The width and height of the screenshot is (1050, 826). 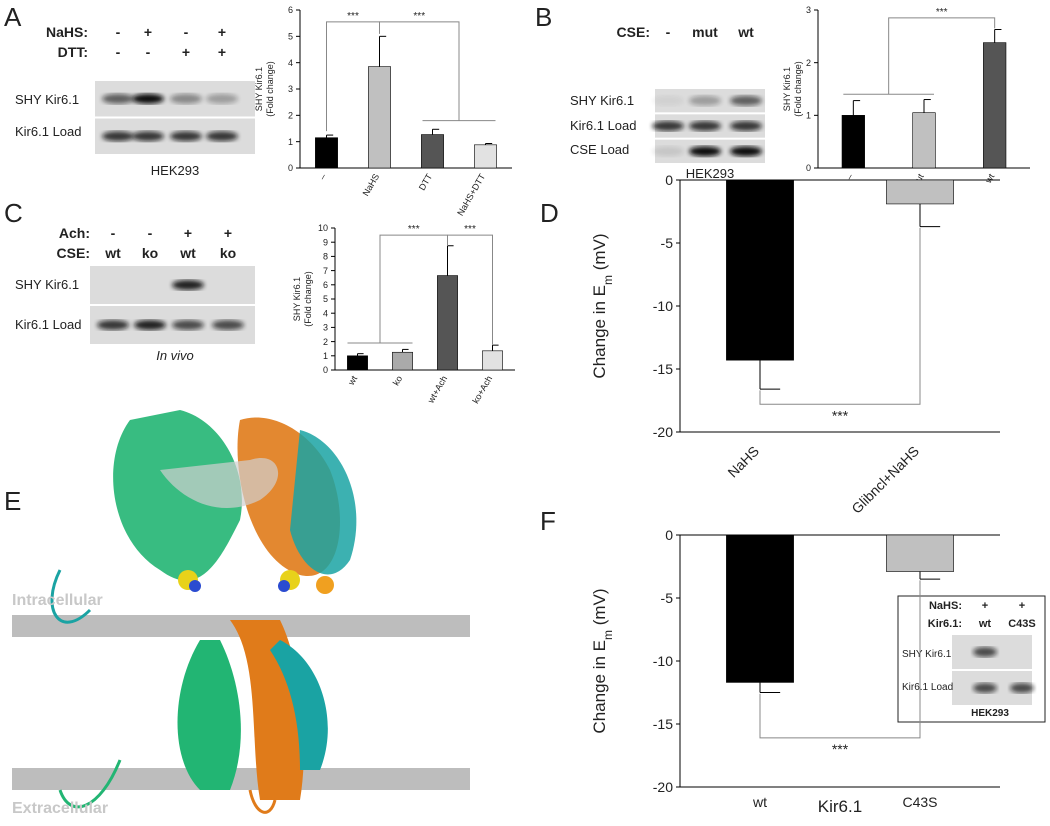 What do you see at coordinates (325, 271) in the screenshot?
I see `y-tick-label: 7` at bounding box center [325, 271].